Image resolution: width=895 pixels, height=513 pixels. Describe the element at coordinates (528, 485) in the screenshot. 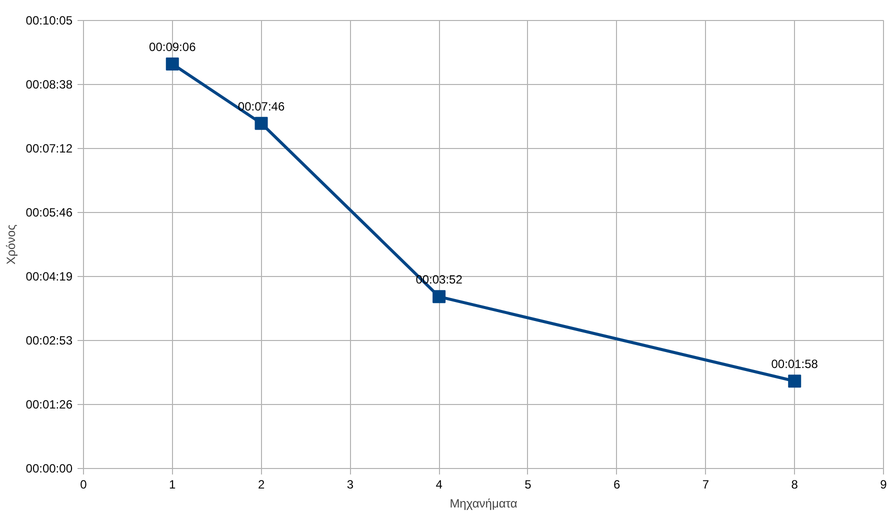

I see `x-tick-label: 5` at that location.